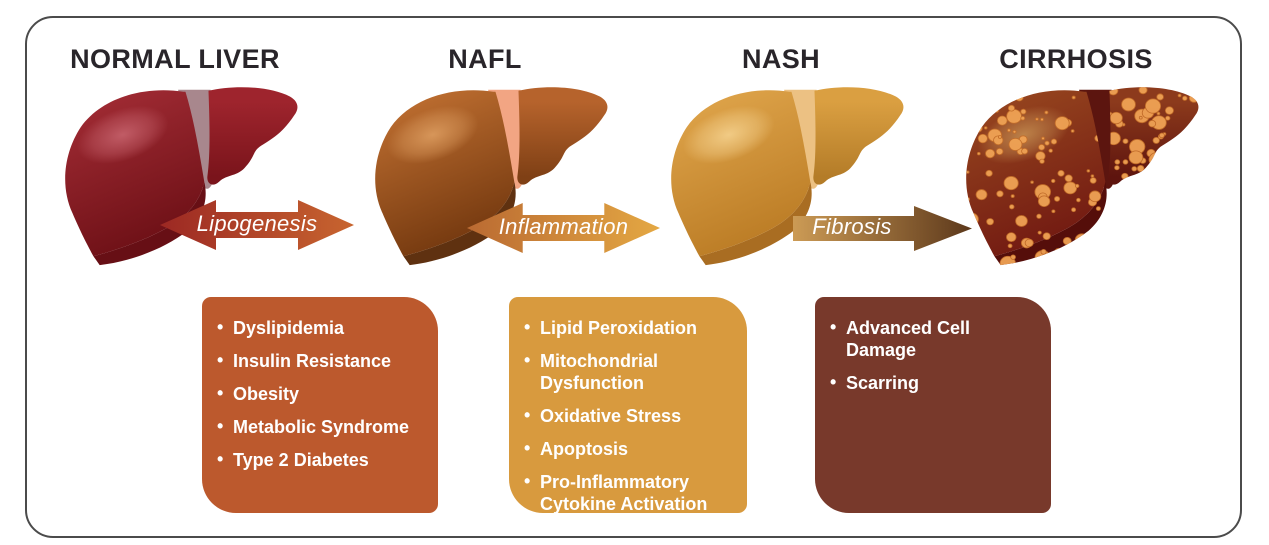 Image resolution: width=1269 pixels, height=545 pixels. What do you see at coordinates (787, 176) in the screenshot?
I see `nash-liver-illustration` at bounding box center [787, 176].